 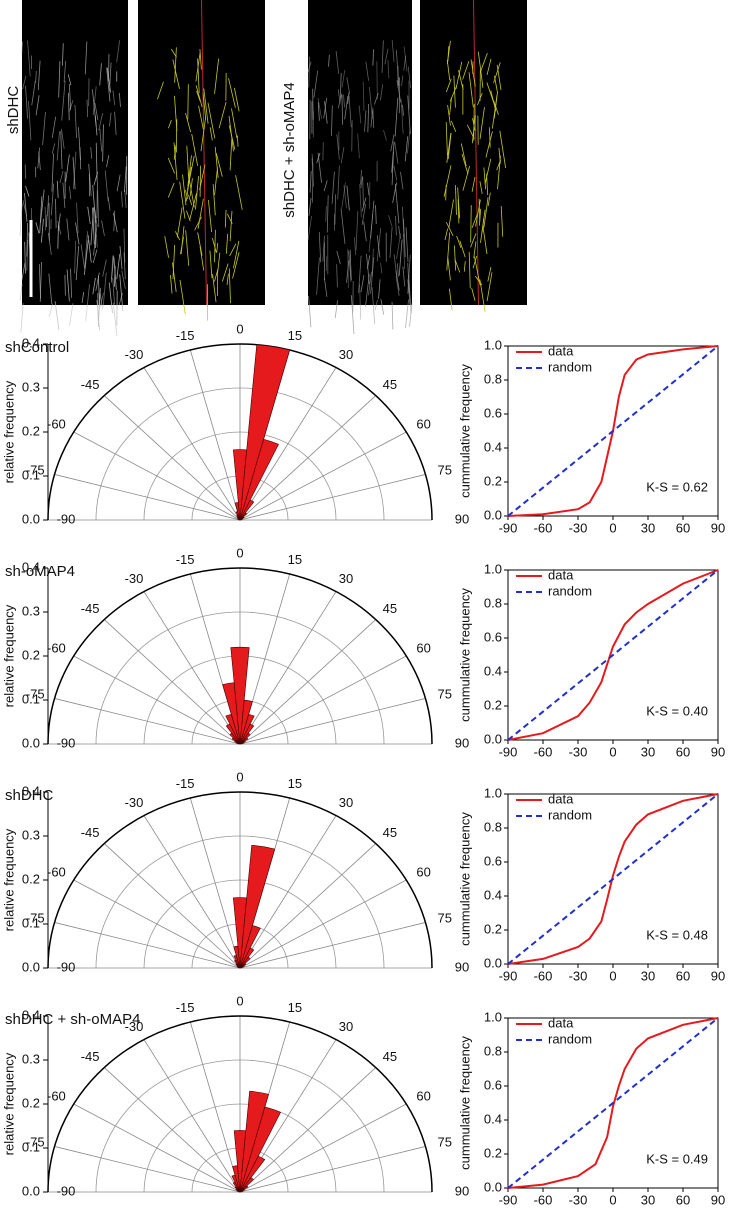 I want to click on image-label: shDHC, so click(x=13, y=110).